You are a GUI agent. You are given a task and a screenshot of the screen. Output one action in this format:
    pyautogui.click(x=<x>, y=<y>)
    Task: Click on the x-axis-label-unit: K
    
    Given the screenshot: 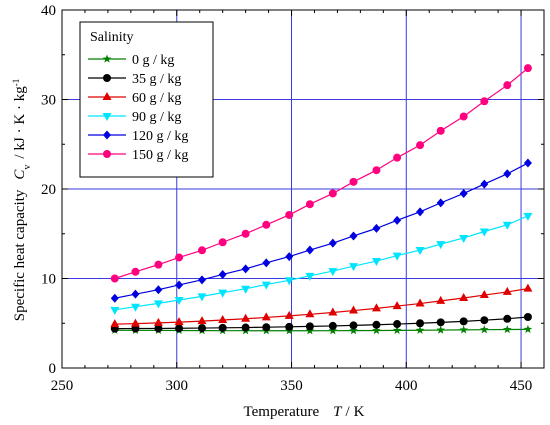 What is the action you would take?
    pyautogui.click(x=359, y=412)
    